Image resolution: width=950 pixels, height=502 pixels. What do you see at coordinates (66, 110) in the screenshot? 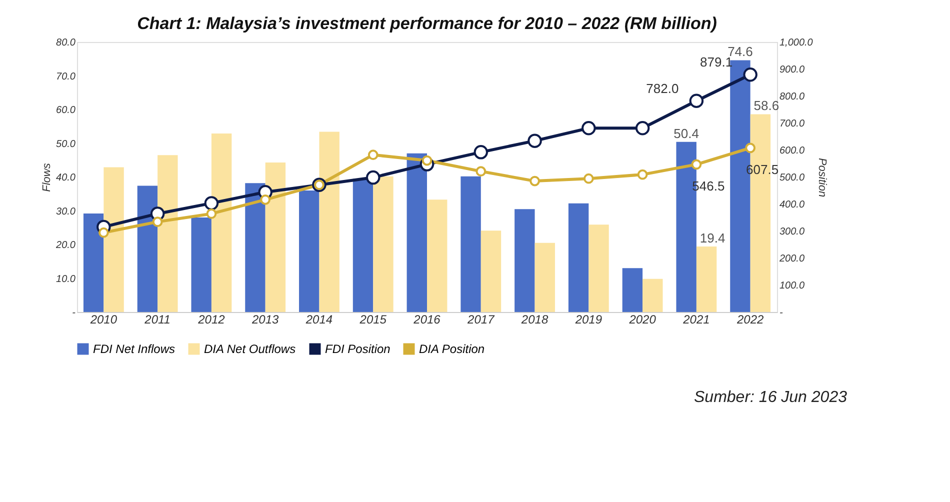
I see `y-tick-label: 60.0` at bounding box center [66, 110].